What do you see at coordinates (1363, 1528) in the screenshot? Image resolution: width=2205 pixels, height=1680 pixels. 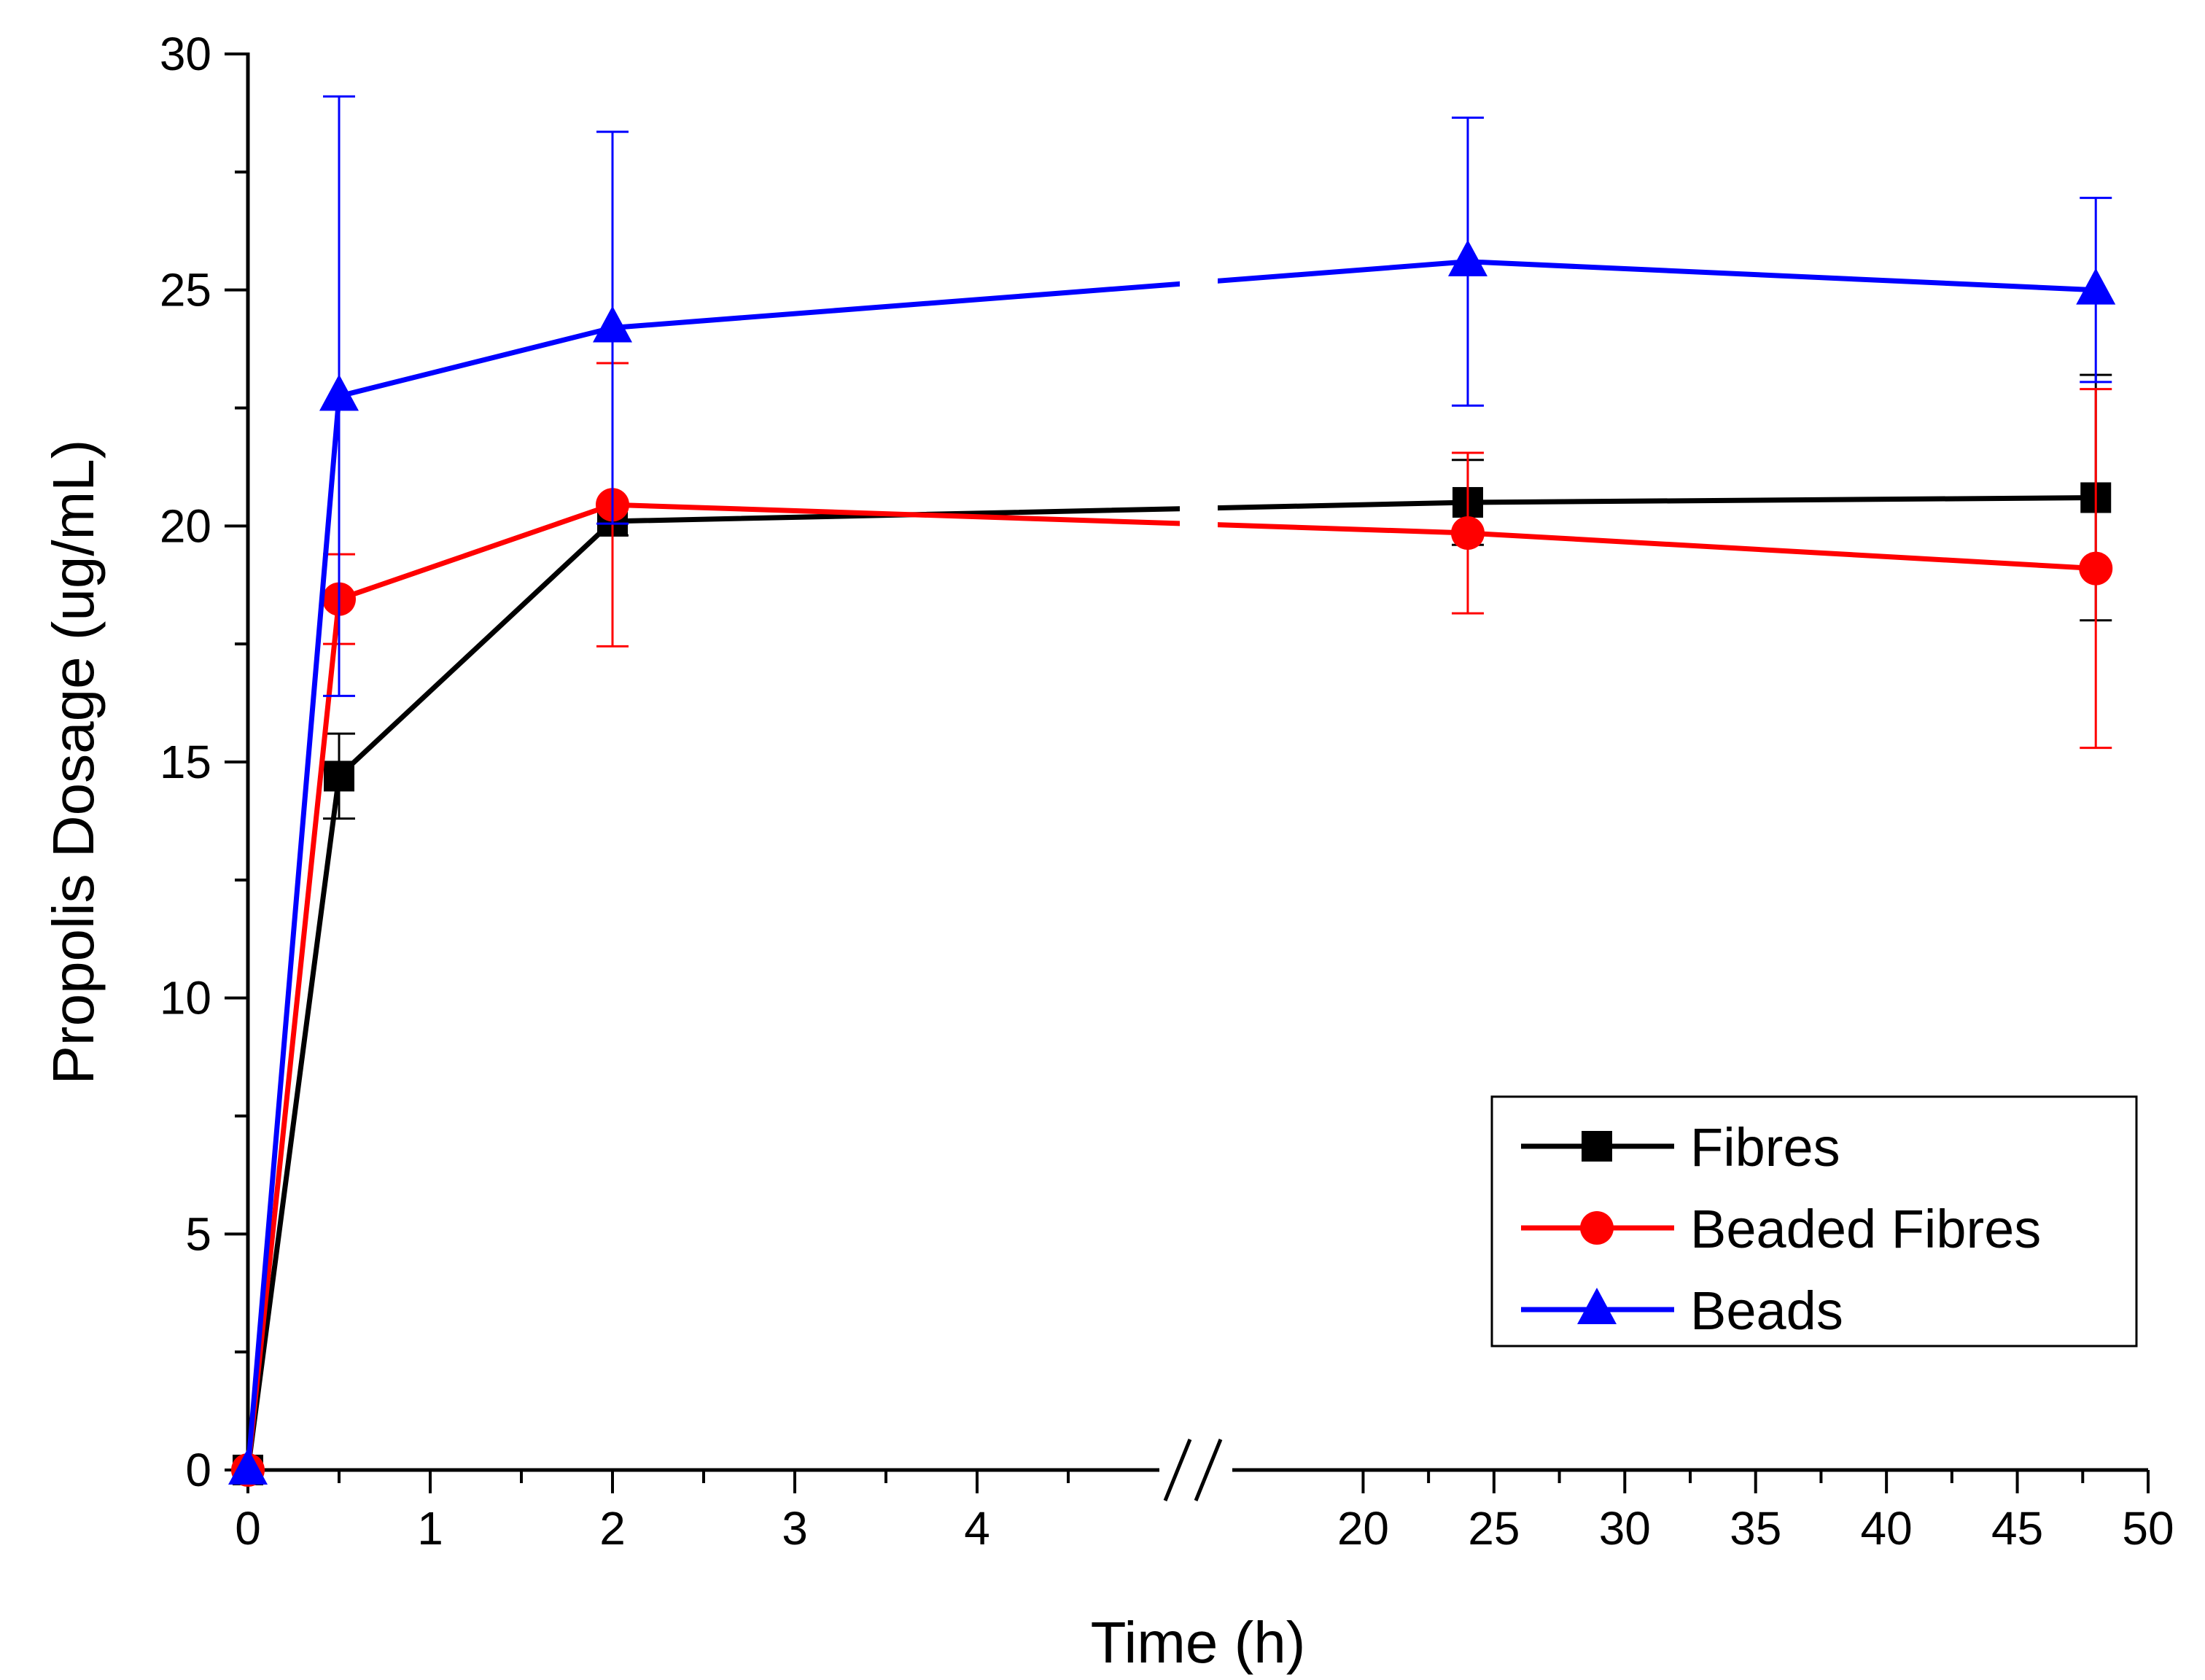 I see `x-tick-label: 20` at bounding box center [1363, 1528].